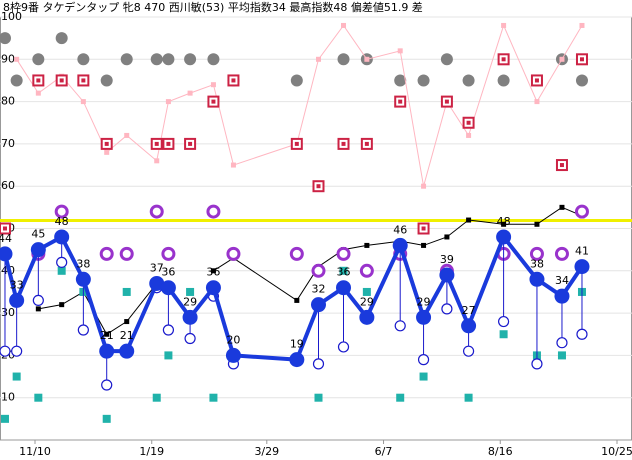 This screenshot has width=632, height=460. I want to click on data-label: 36, so click(344, 272).